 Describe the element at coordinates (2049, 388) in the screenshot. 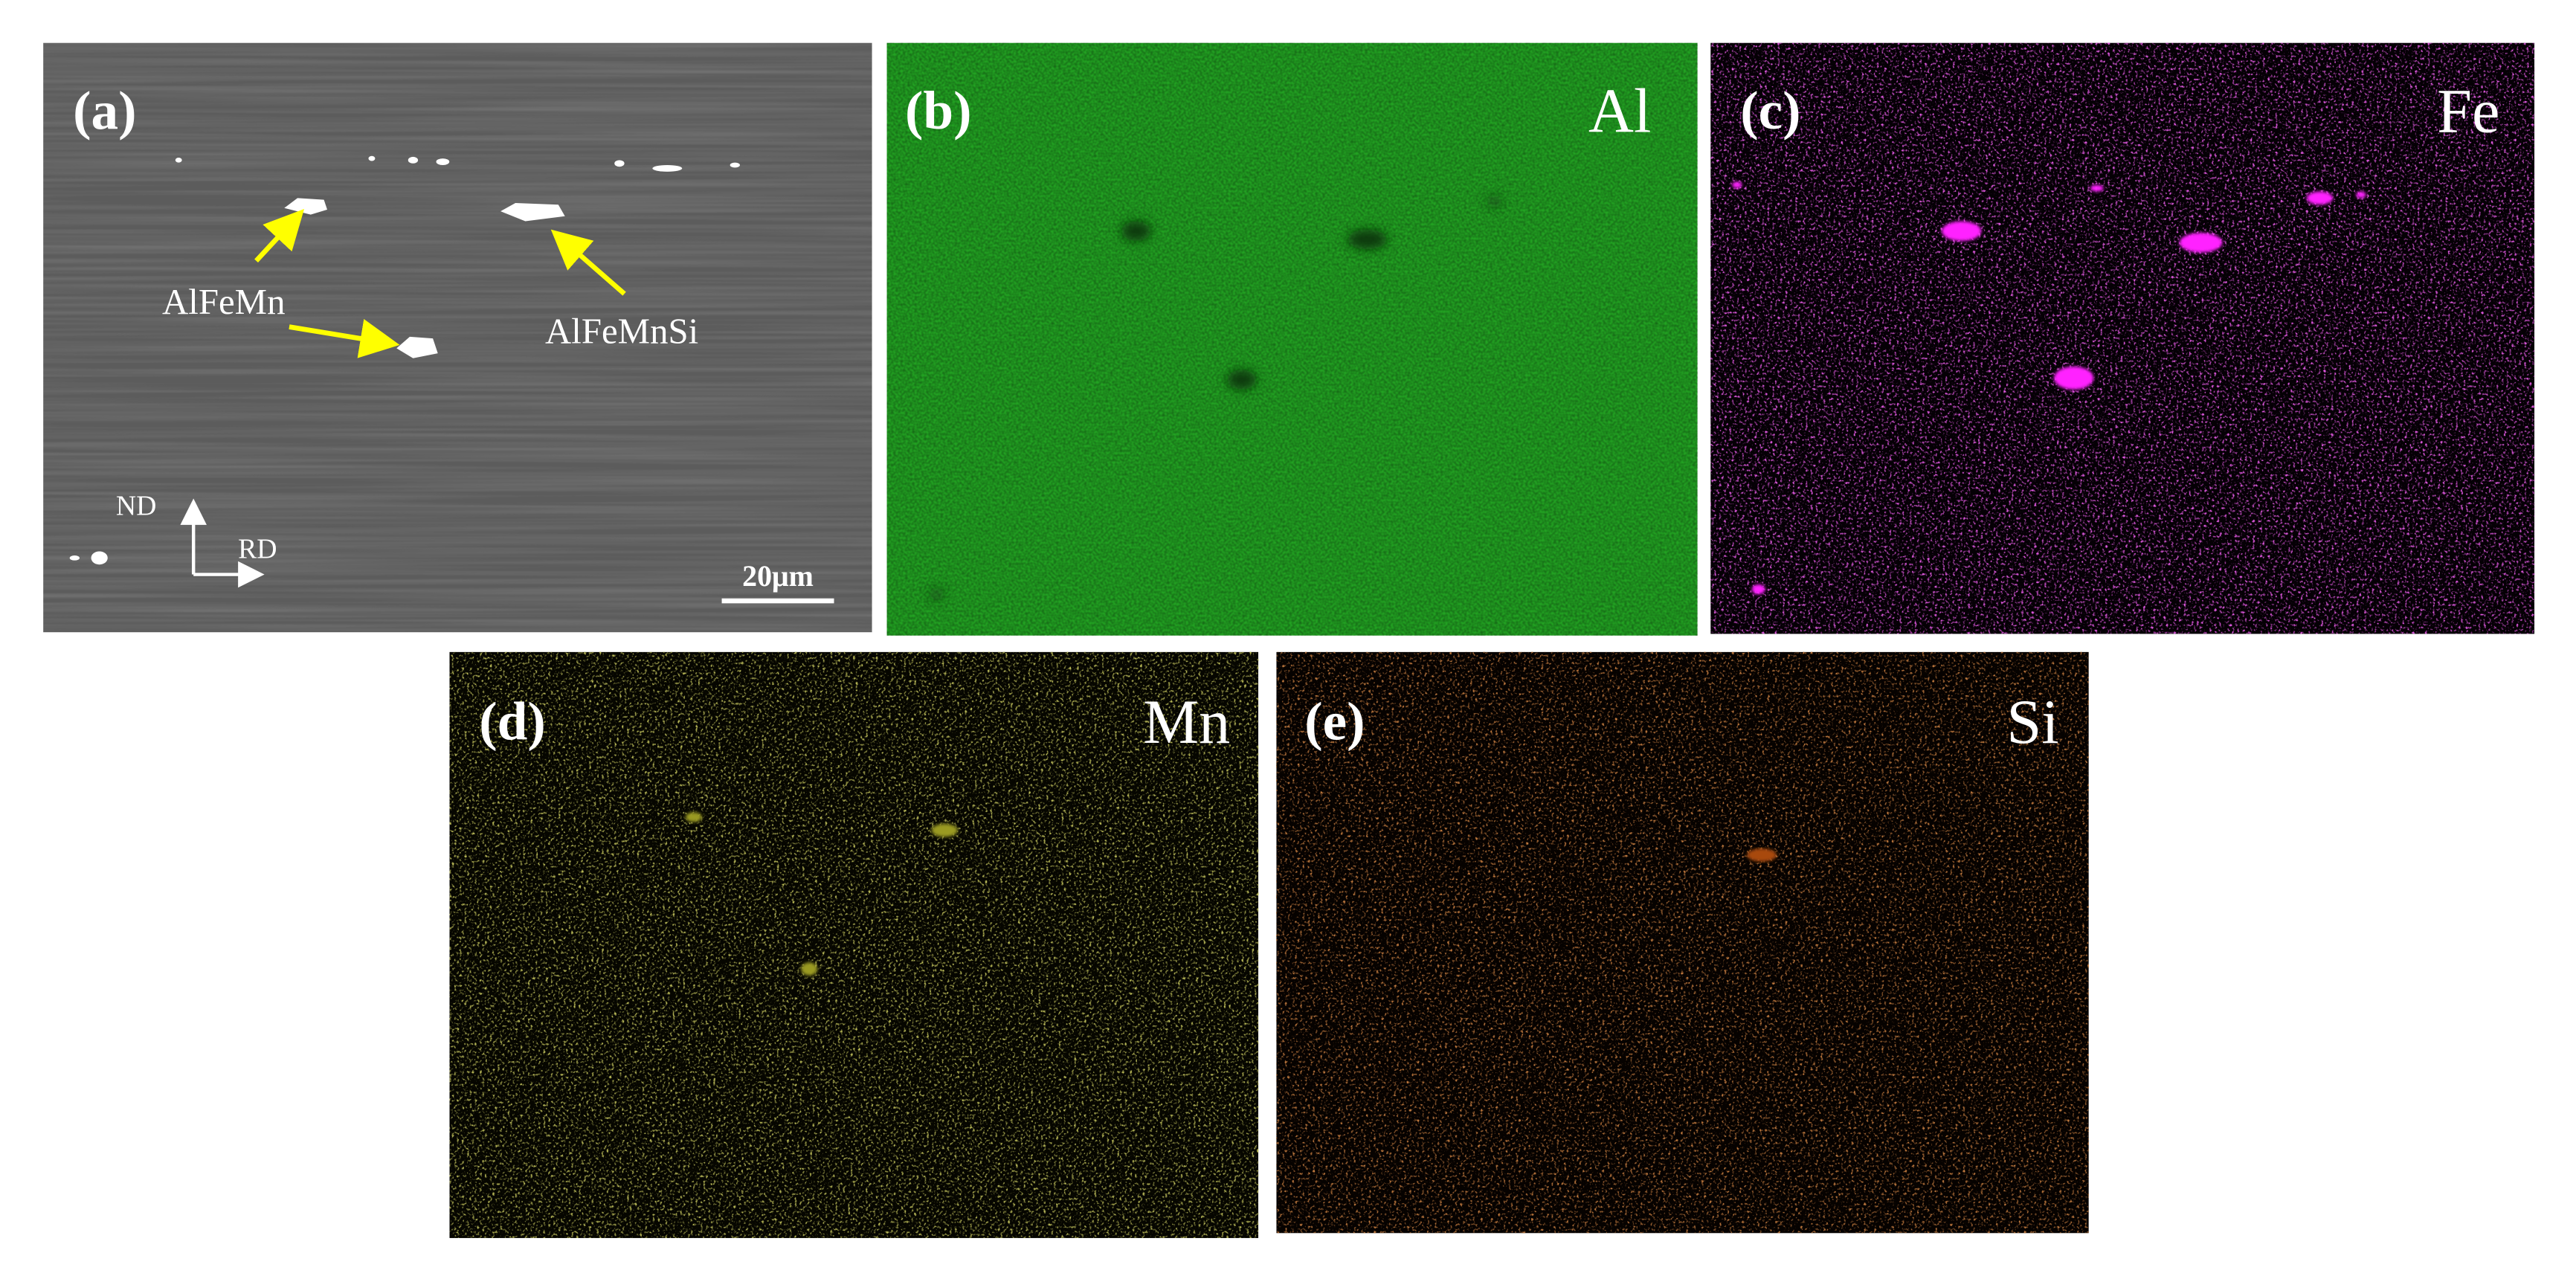

I see `fe-spots` at that location.